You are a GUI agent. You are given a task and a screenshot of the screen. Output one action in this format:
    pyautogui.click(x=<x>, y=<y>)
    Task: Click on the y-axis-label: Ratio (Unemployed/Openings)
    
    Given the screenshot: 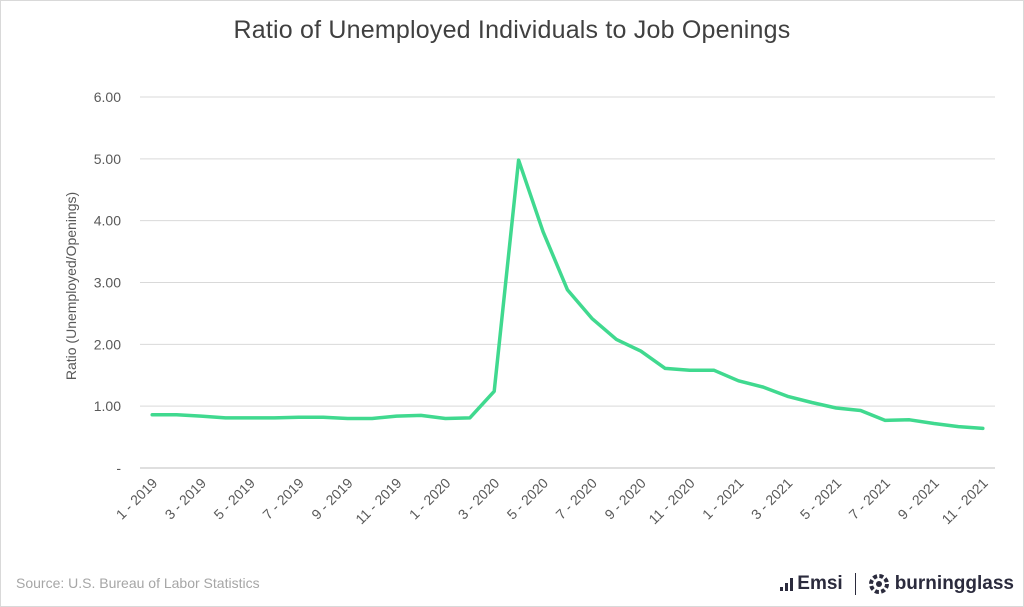 What is the action you would take?
    pyautogui.click(x=71, y=286)
    